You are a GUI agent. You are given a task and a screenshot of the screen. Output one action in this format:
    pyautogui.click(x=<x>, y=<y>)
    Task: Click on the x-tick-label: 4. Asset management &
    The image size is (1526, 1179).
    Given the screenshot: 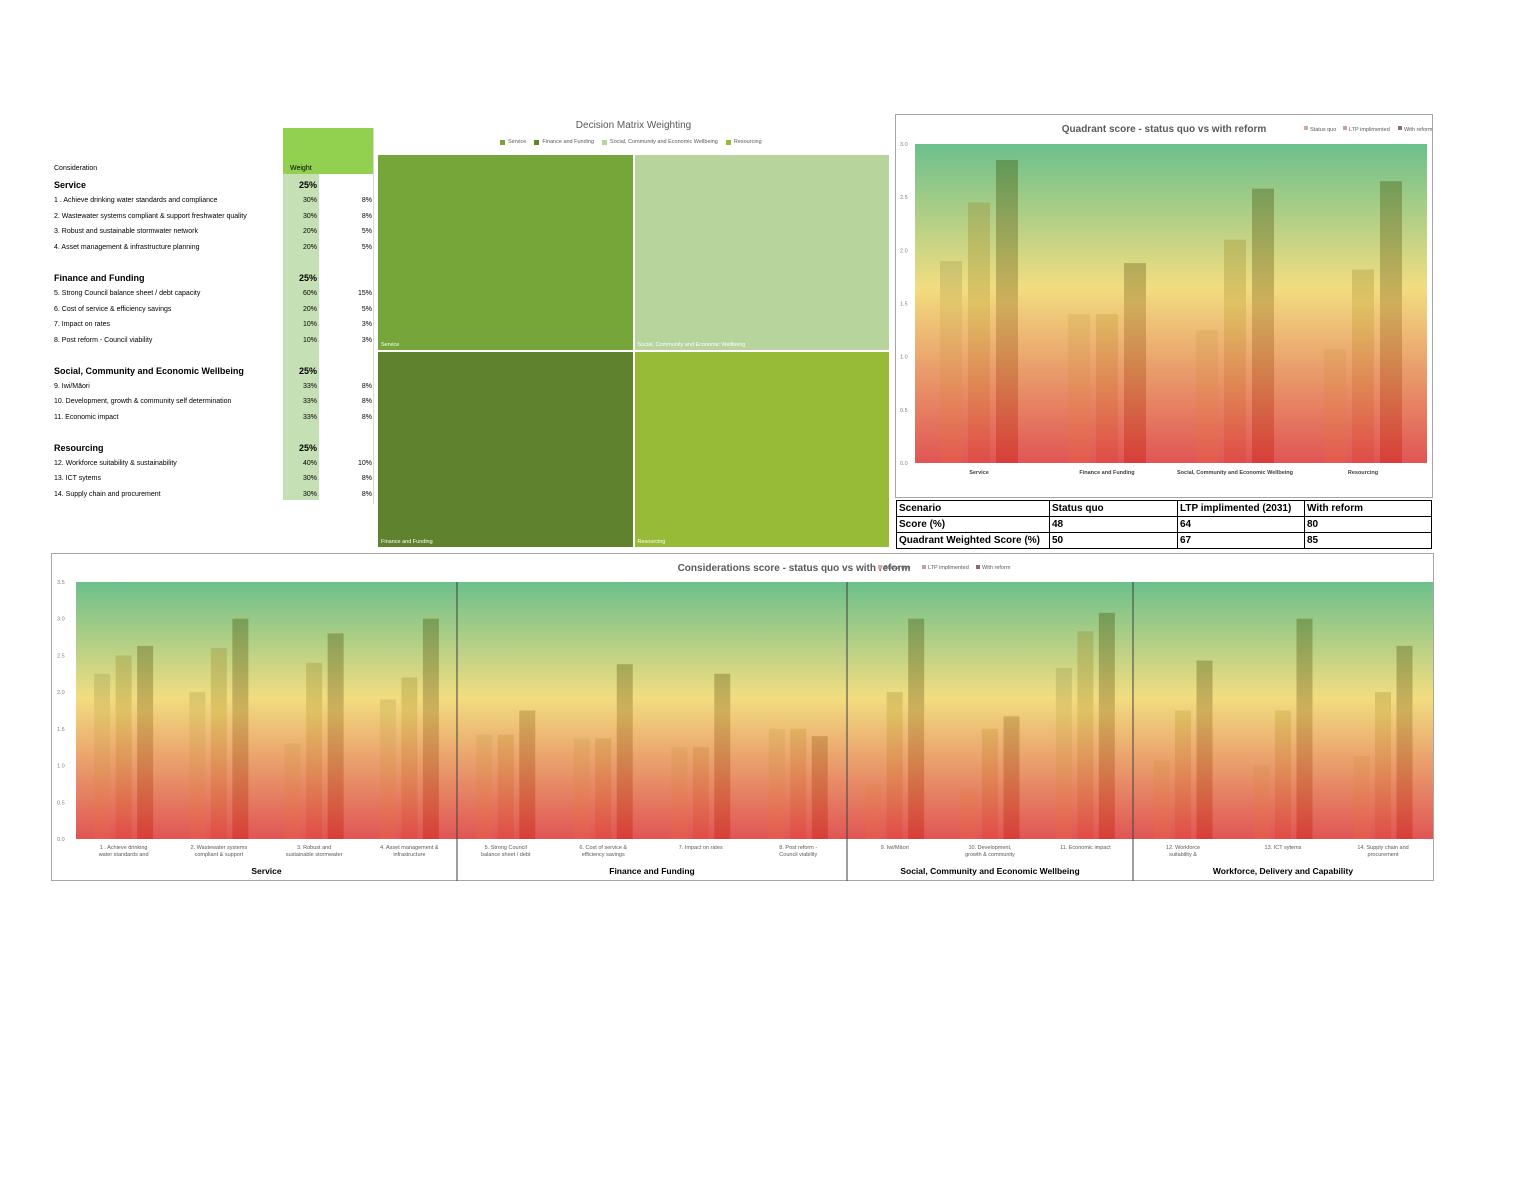 What is the action you would take?
    pyautogui.click(x=409, y=848)
    